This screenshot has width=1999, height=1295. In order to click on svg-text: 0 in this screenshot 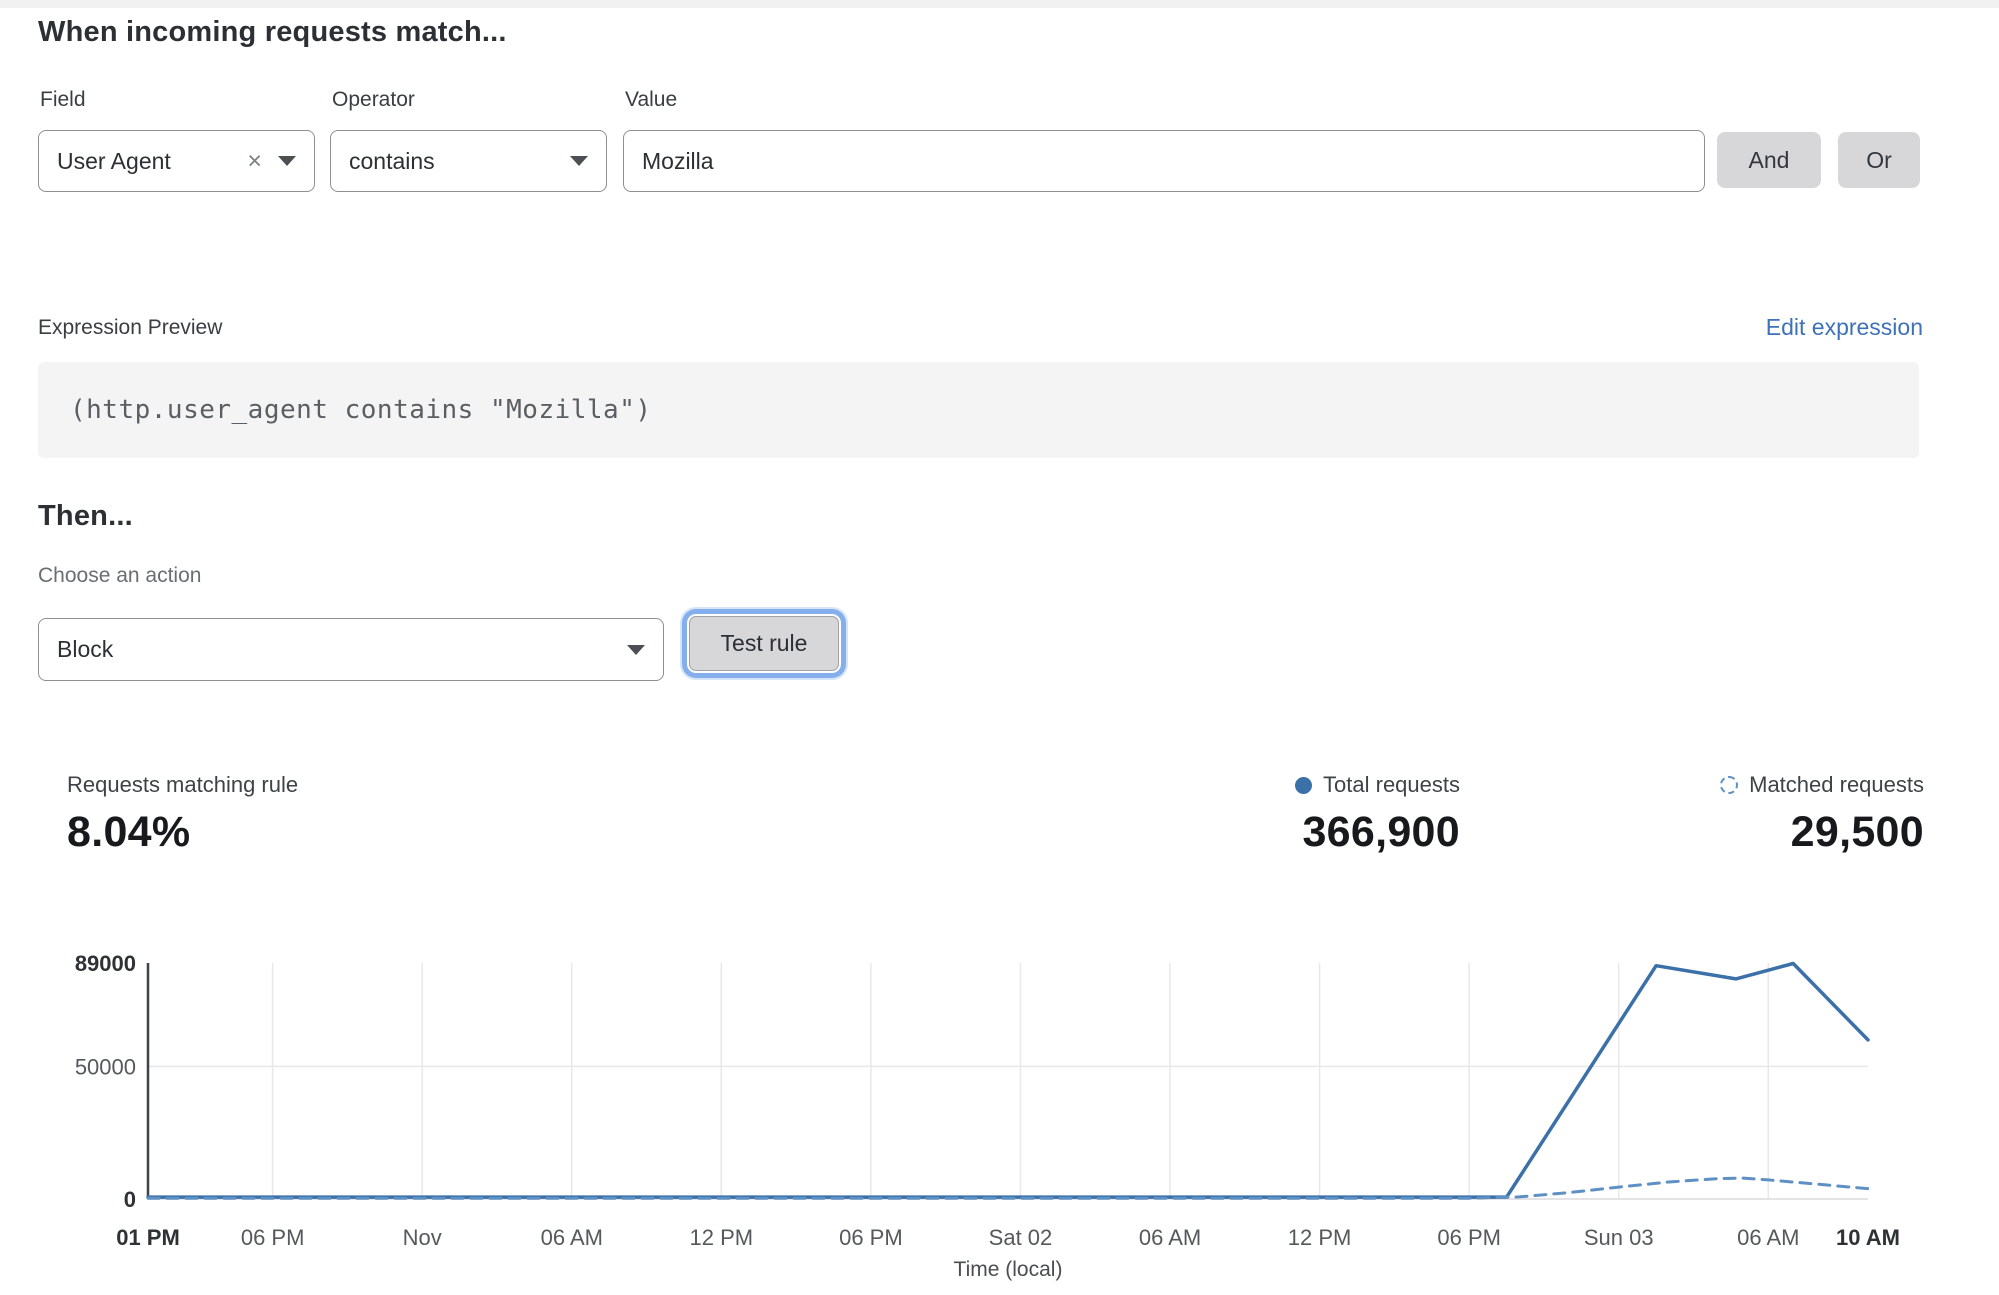, I will do `click(130, 1199)`.